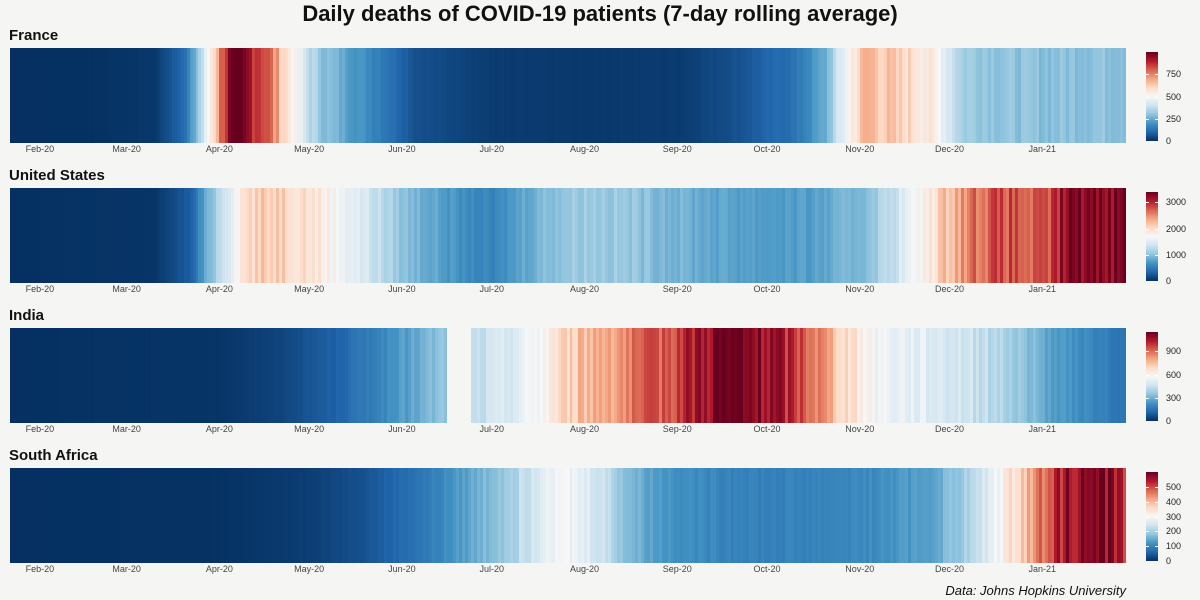  Describe the element at coordinates (34, 35) in the screenshot. I see `panel-title: France` at that location.